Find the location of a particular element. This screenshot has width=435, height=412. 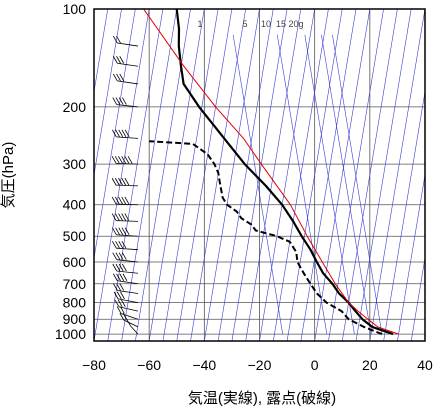

y-axis-label: 気圧(hPa) is located at coordinates (8, 175).